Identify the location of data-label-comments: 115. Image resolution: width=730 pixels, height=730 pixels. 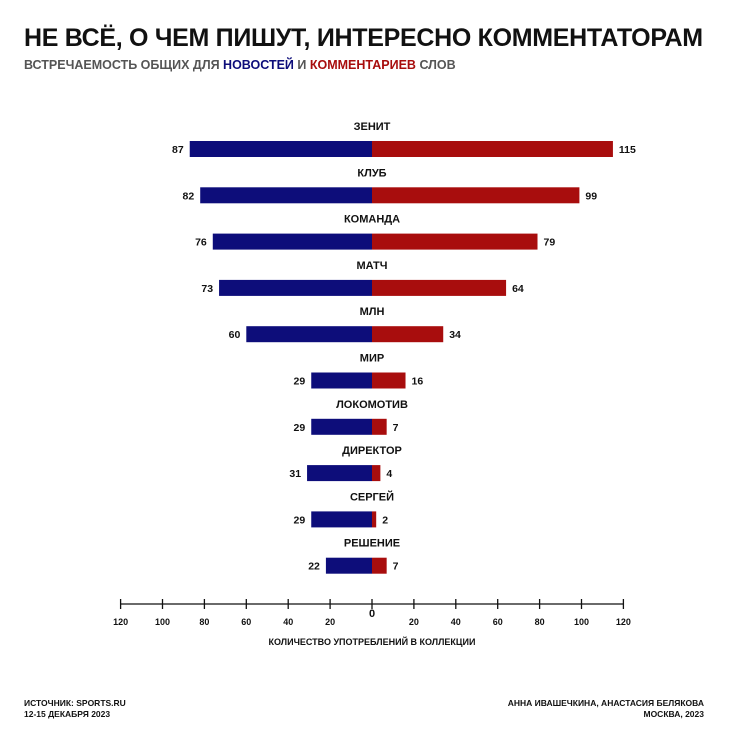
(627, 150).